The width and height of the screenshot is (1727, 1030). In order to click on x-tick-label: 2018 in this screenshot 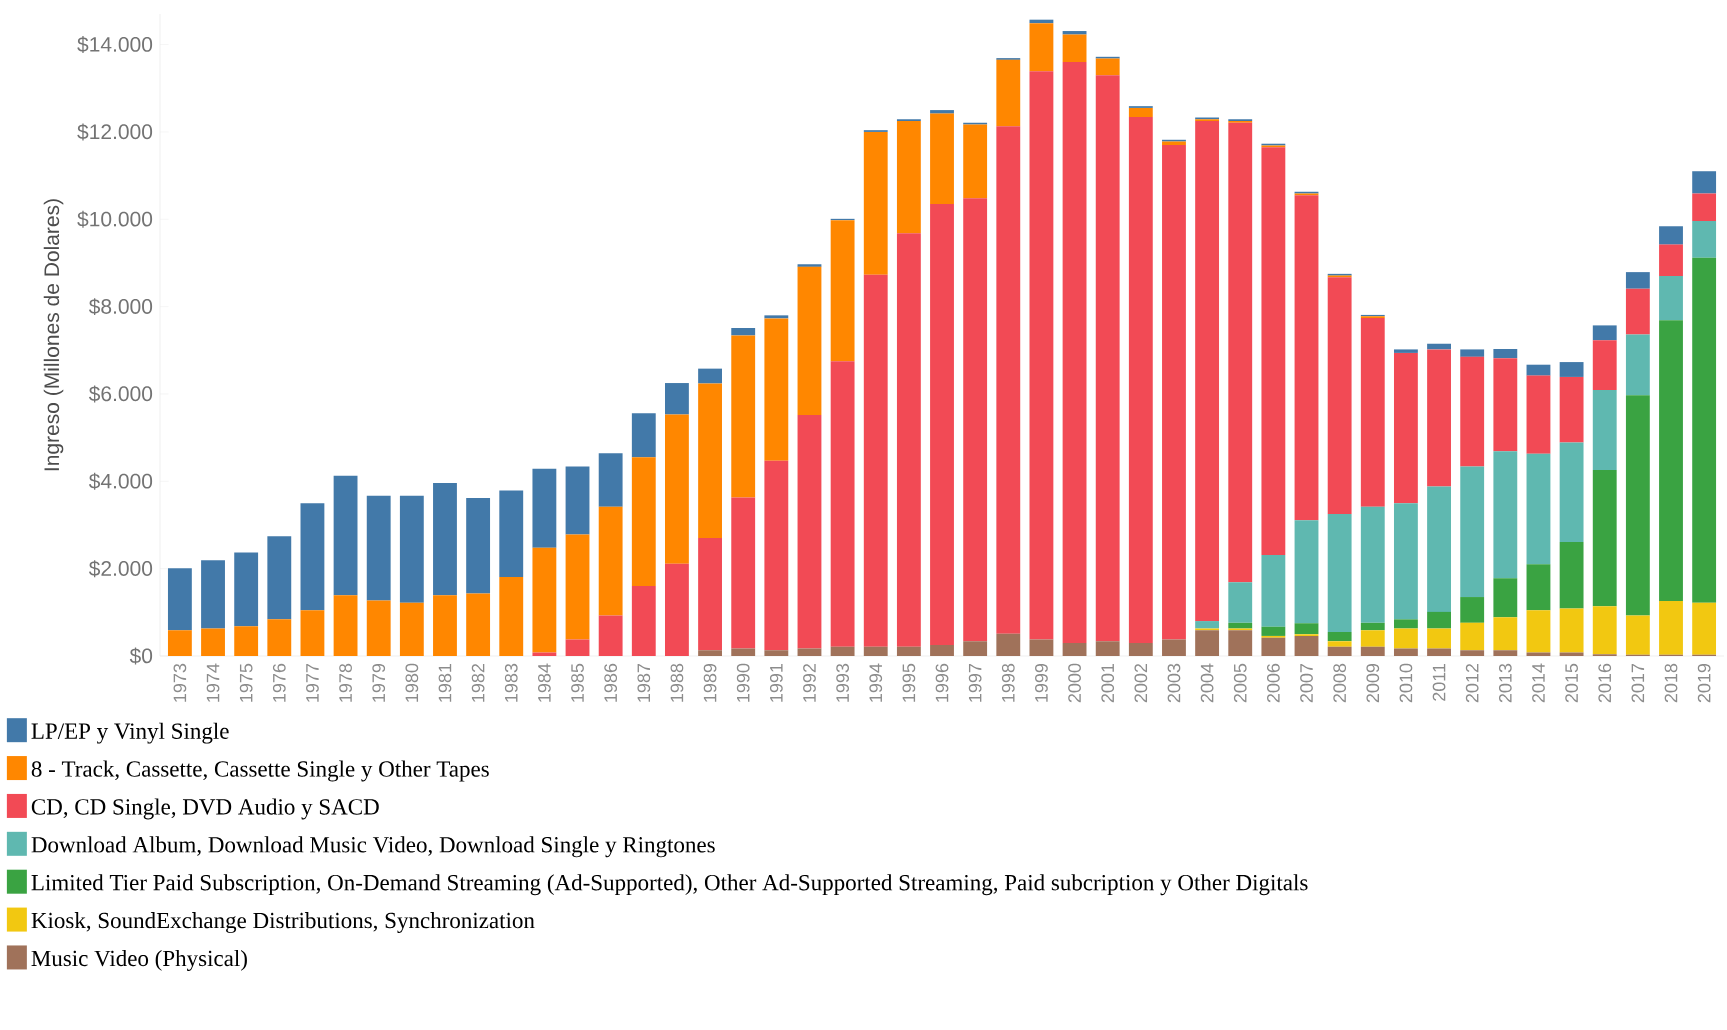, I will do `click(1671, 683)`.